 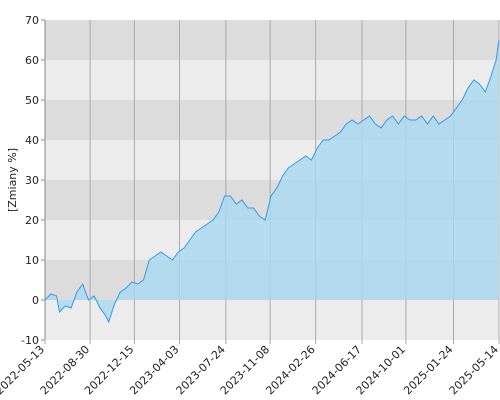 I want to click on y-axis-label: [Zmiany %], so click(x=12, y=180).